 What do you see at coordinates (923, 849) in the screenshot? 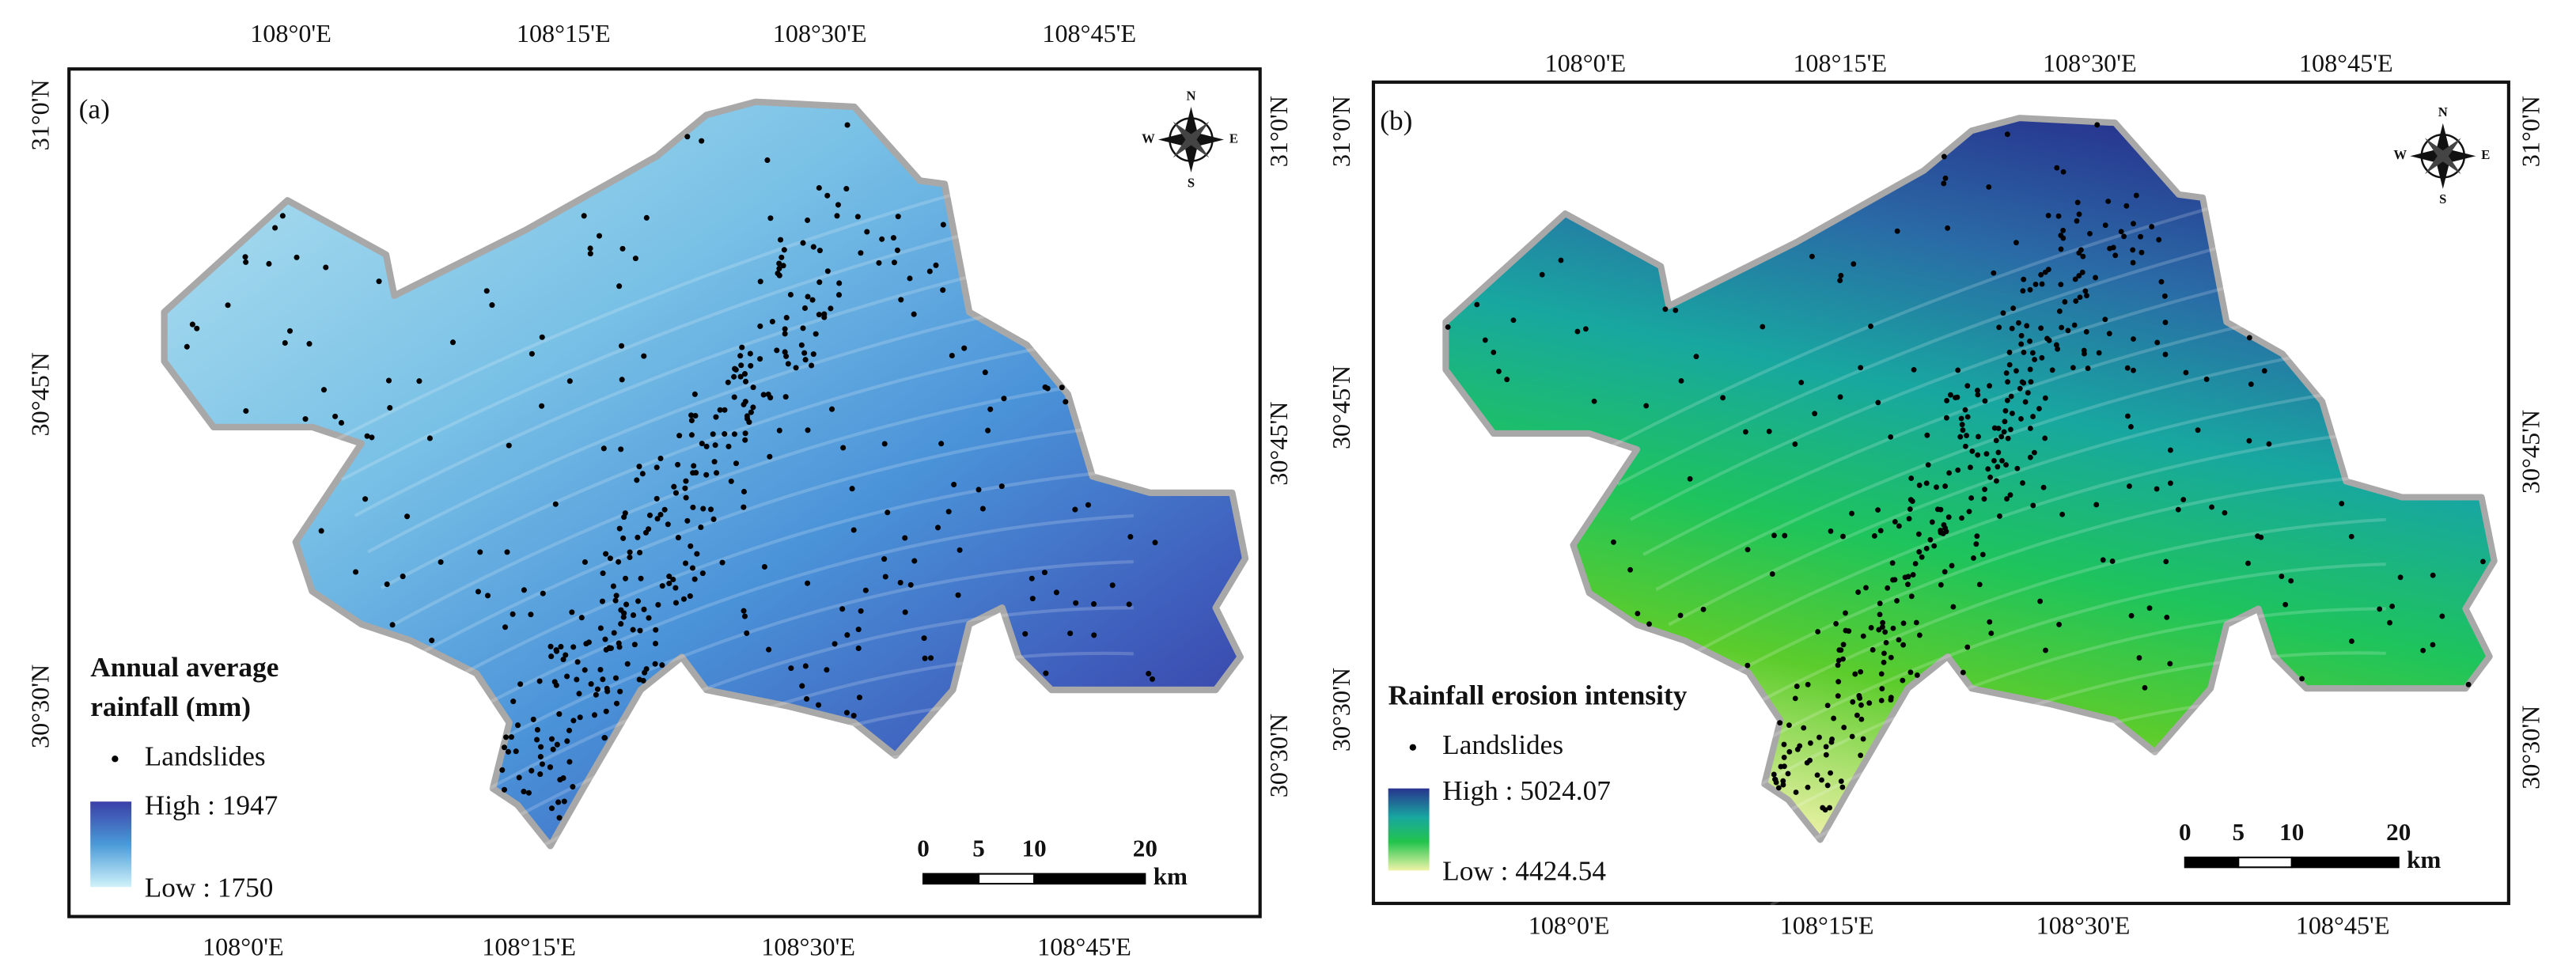
I see `scale-tick: 0` at bounding box center [923, 849].